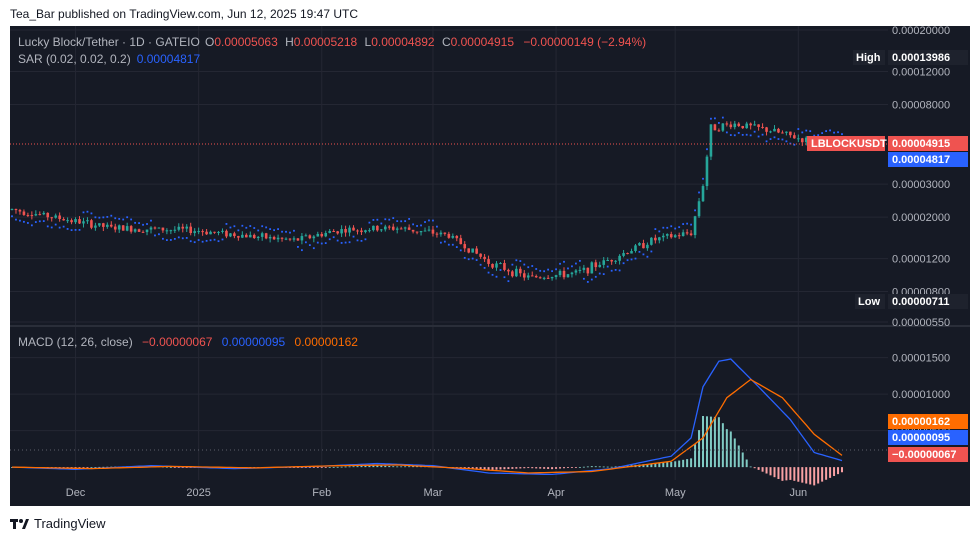  I want to click on macd-tick-label: 0.00001000, so click(921, 395).